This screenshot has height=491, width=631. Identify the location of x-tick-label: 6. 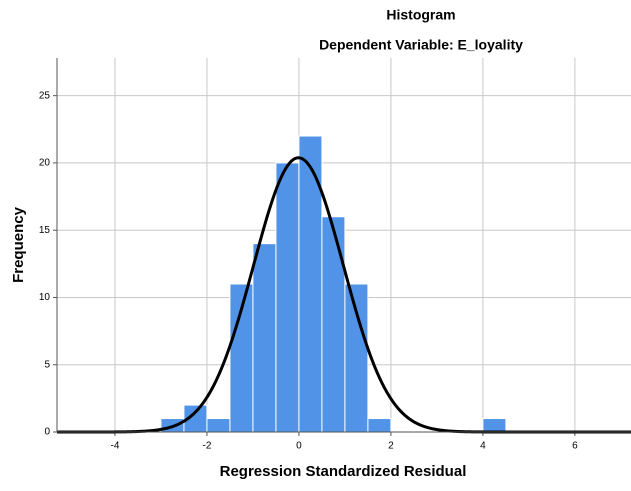
(575, 446).